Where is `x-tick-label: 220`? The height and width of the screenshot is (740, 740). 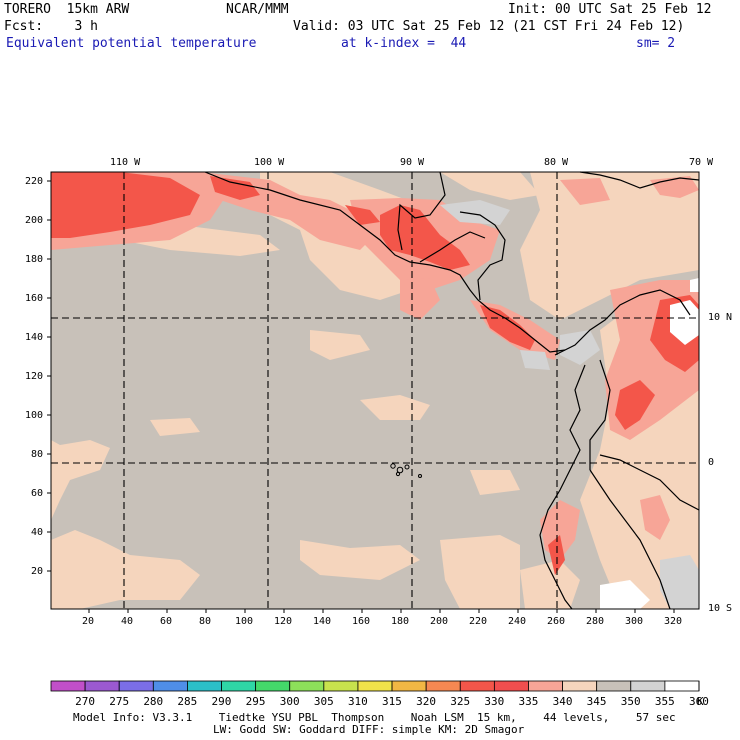
x-tick-label: 220 is located at coordinates (478, 621).